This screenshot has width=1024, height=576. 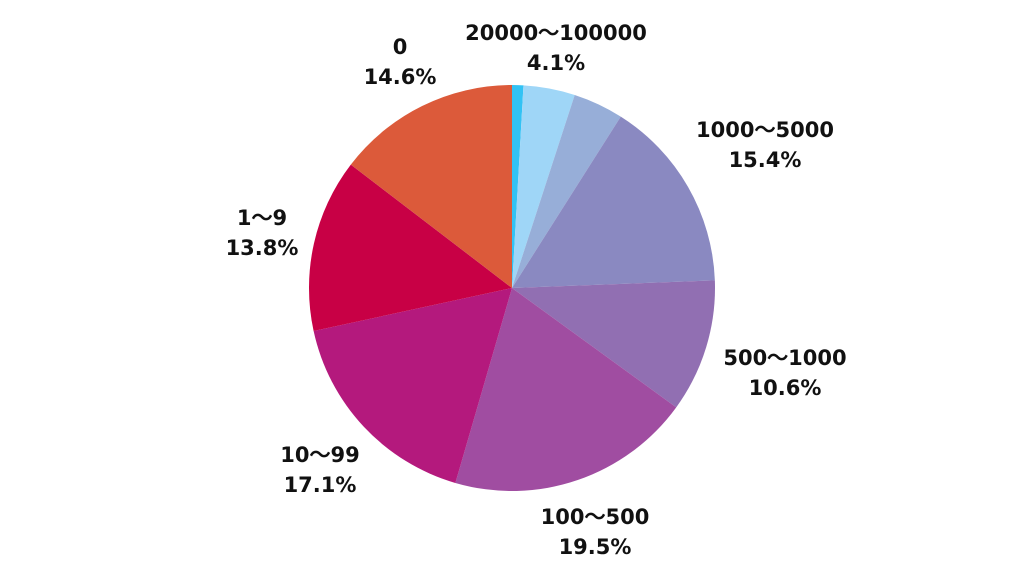 What do you see at coordinates (765, 160) in the screenshot?
I see `slice-percent-3: 15.4%` at bounding box center [765, 160].